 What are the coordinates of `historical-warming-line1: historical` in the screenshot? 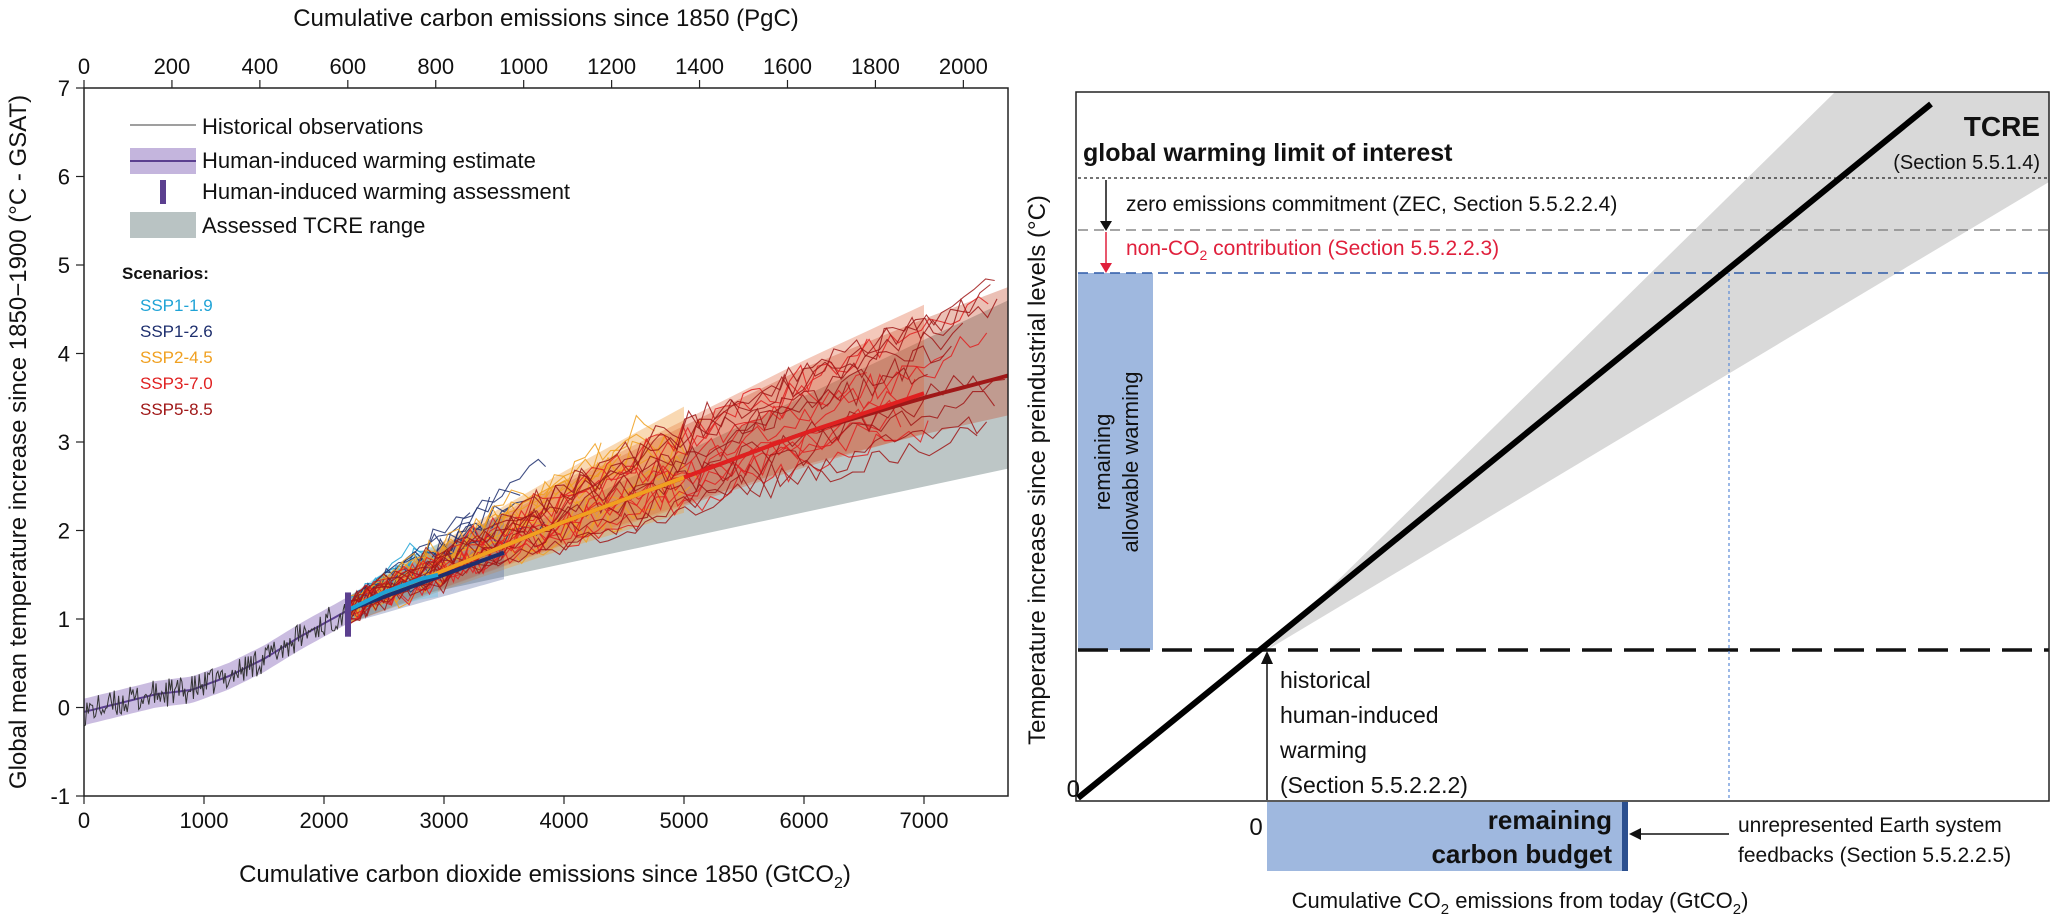 It's located at (1325, 680).